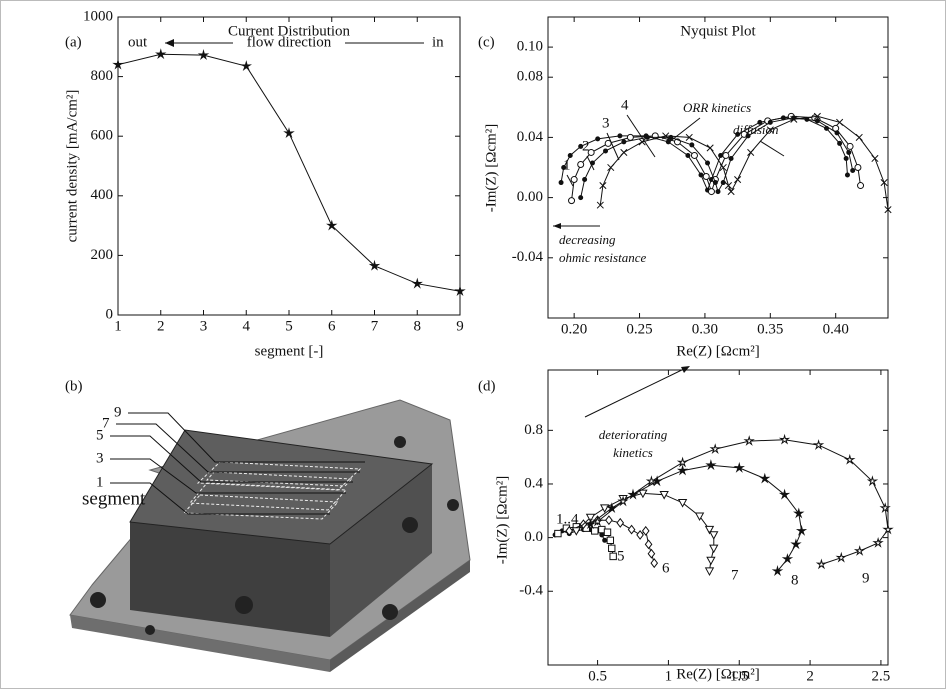  Describe the element at coordinates (881, 676) in the screenshot. I see `x-tick-label: 2.5` at that location.